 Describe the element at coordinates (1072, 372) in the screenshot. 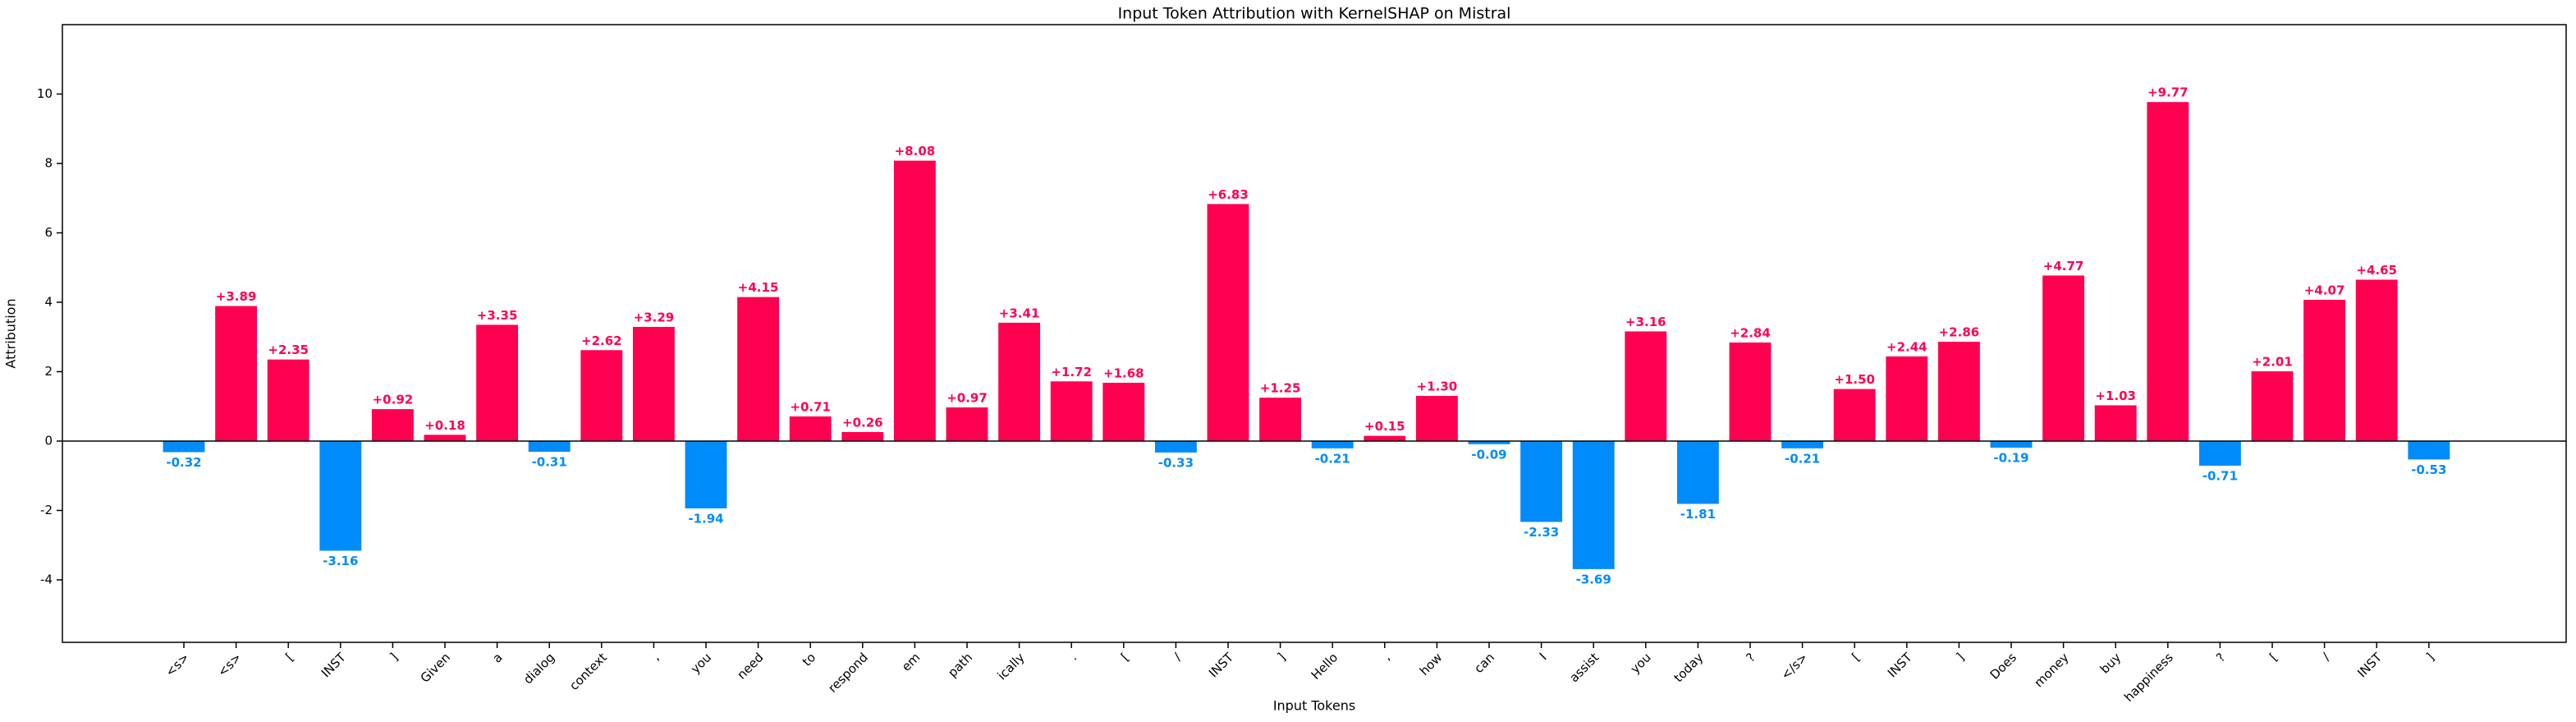

I see `value-label: +1.72` at that location.